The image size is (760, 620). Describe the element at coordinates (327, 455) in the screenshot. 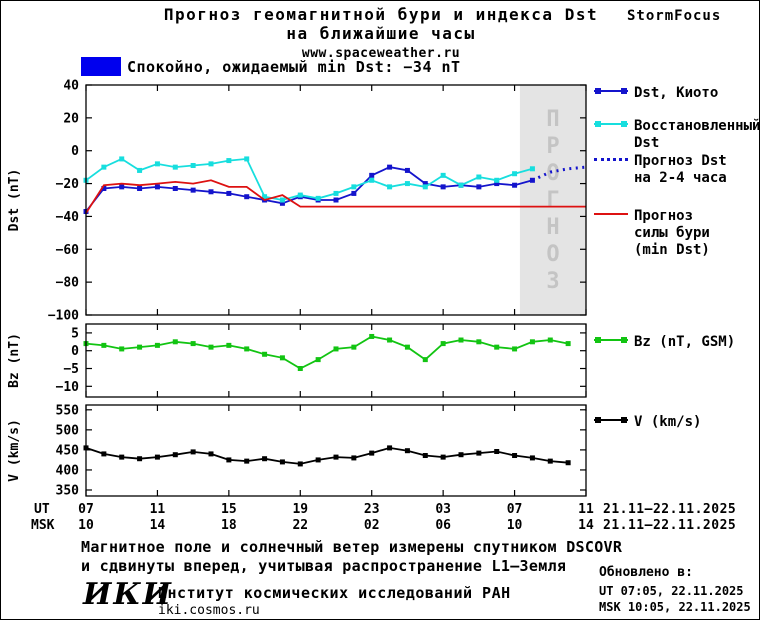

I see `v-line` at that location.